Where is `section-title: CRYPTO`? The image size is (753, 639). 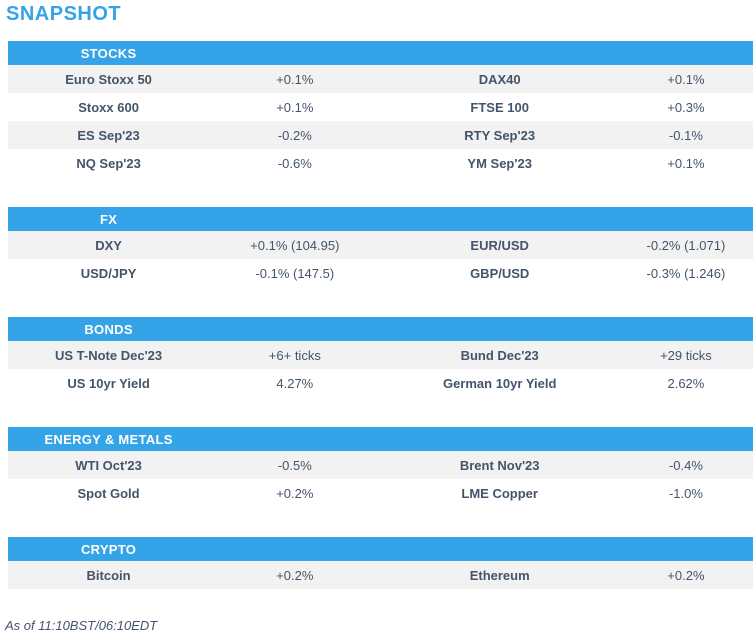 section-title: CRYPTO is located at coordinates (108, 549).